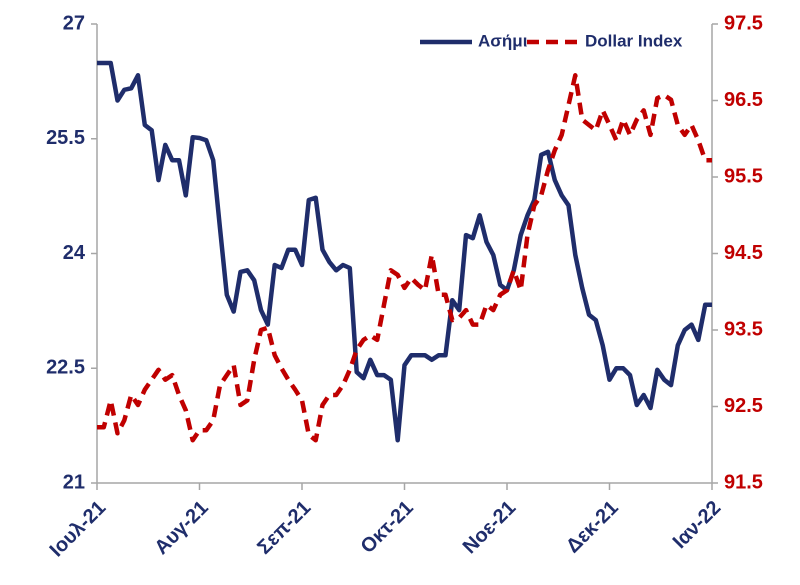 Image resolution: width=800 pixels, height=585 pixels. What do you see at coordinates (503, 40) in the screenshot?
I see `legend-label: Ασήμι` at bounding box center [503, 40].